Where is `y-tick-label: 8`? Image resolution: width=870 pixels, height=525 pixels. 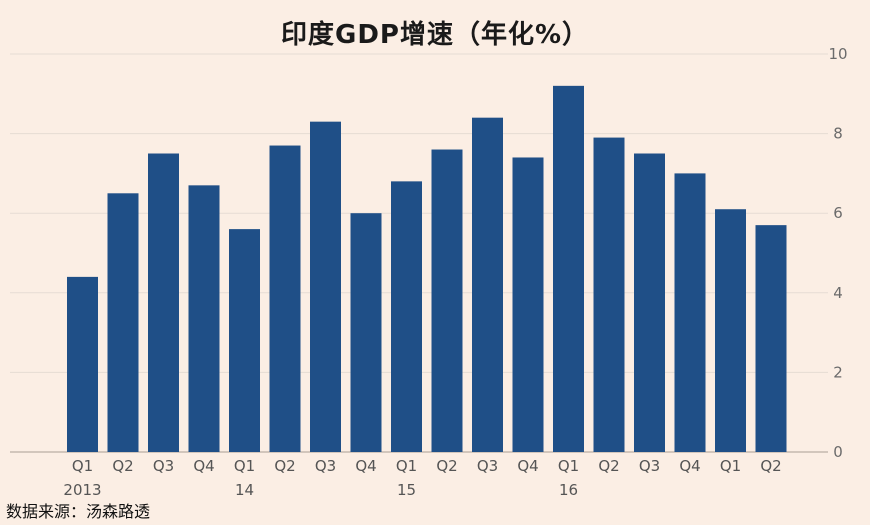 y-tick-label: 8 is located at coordinates (838, 134).